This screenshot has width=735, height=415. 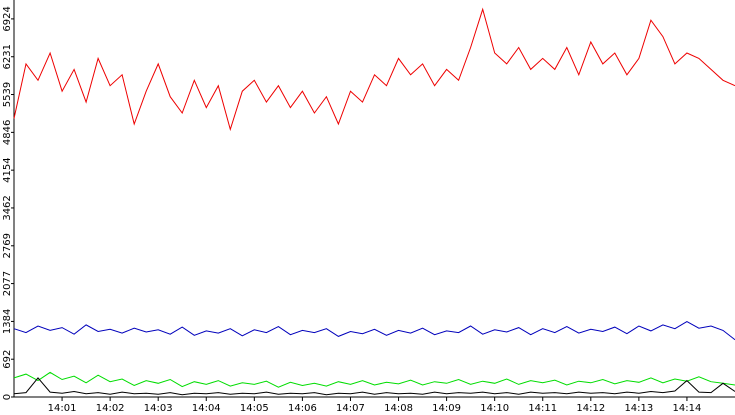 I want to click on y-tick-label: 5539, so click(x=7, y=94).